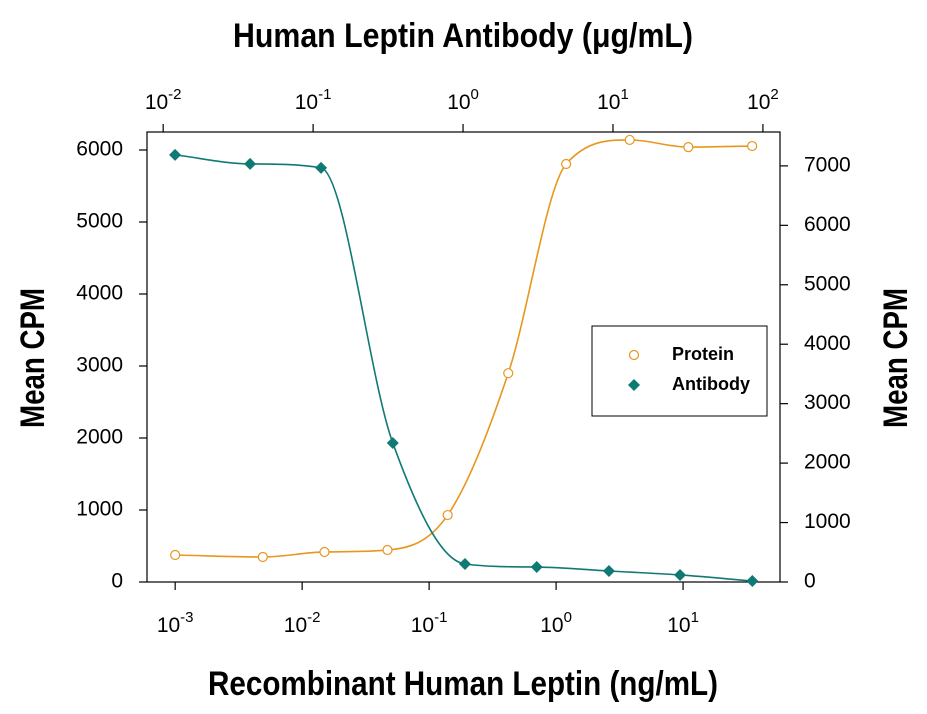  Describe the element at coordinates (827, 343) in the screenshot. I see `y2-tick-label: 4000` at that location.